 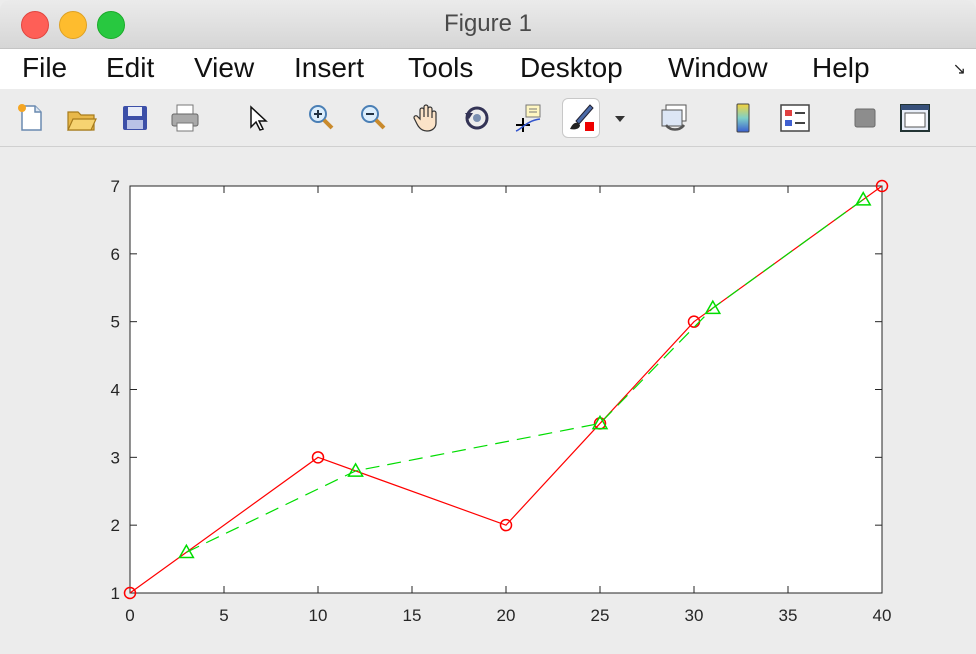 What do you see at coordinates (373, 118) in the screenshot?
I see `zoom-out-icon` at bounding box center [373, 118].